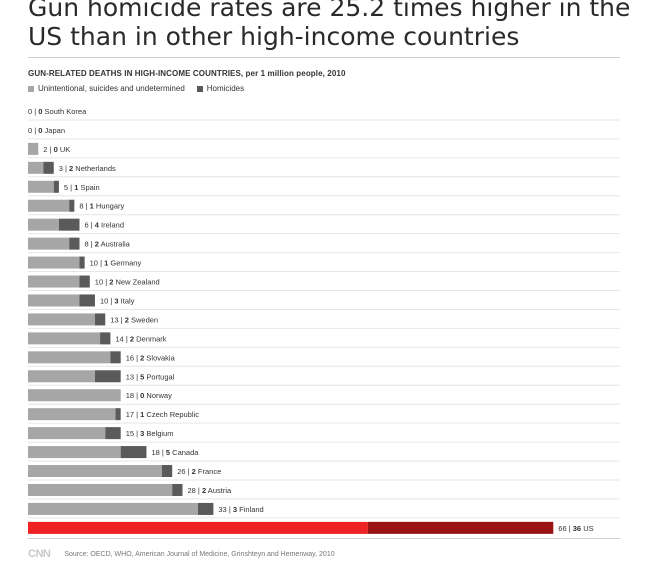 The width and height of the screenshot is (660, 570). What do you see at coordinates (69, 224) in the screenshot?
I see `bar-homicides-ireland` at bounding box center [69, 224].